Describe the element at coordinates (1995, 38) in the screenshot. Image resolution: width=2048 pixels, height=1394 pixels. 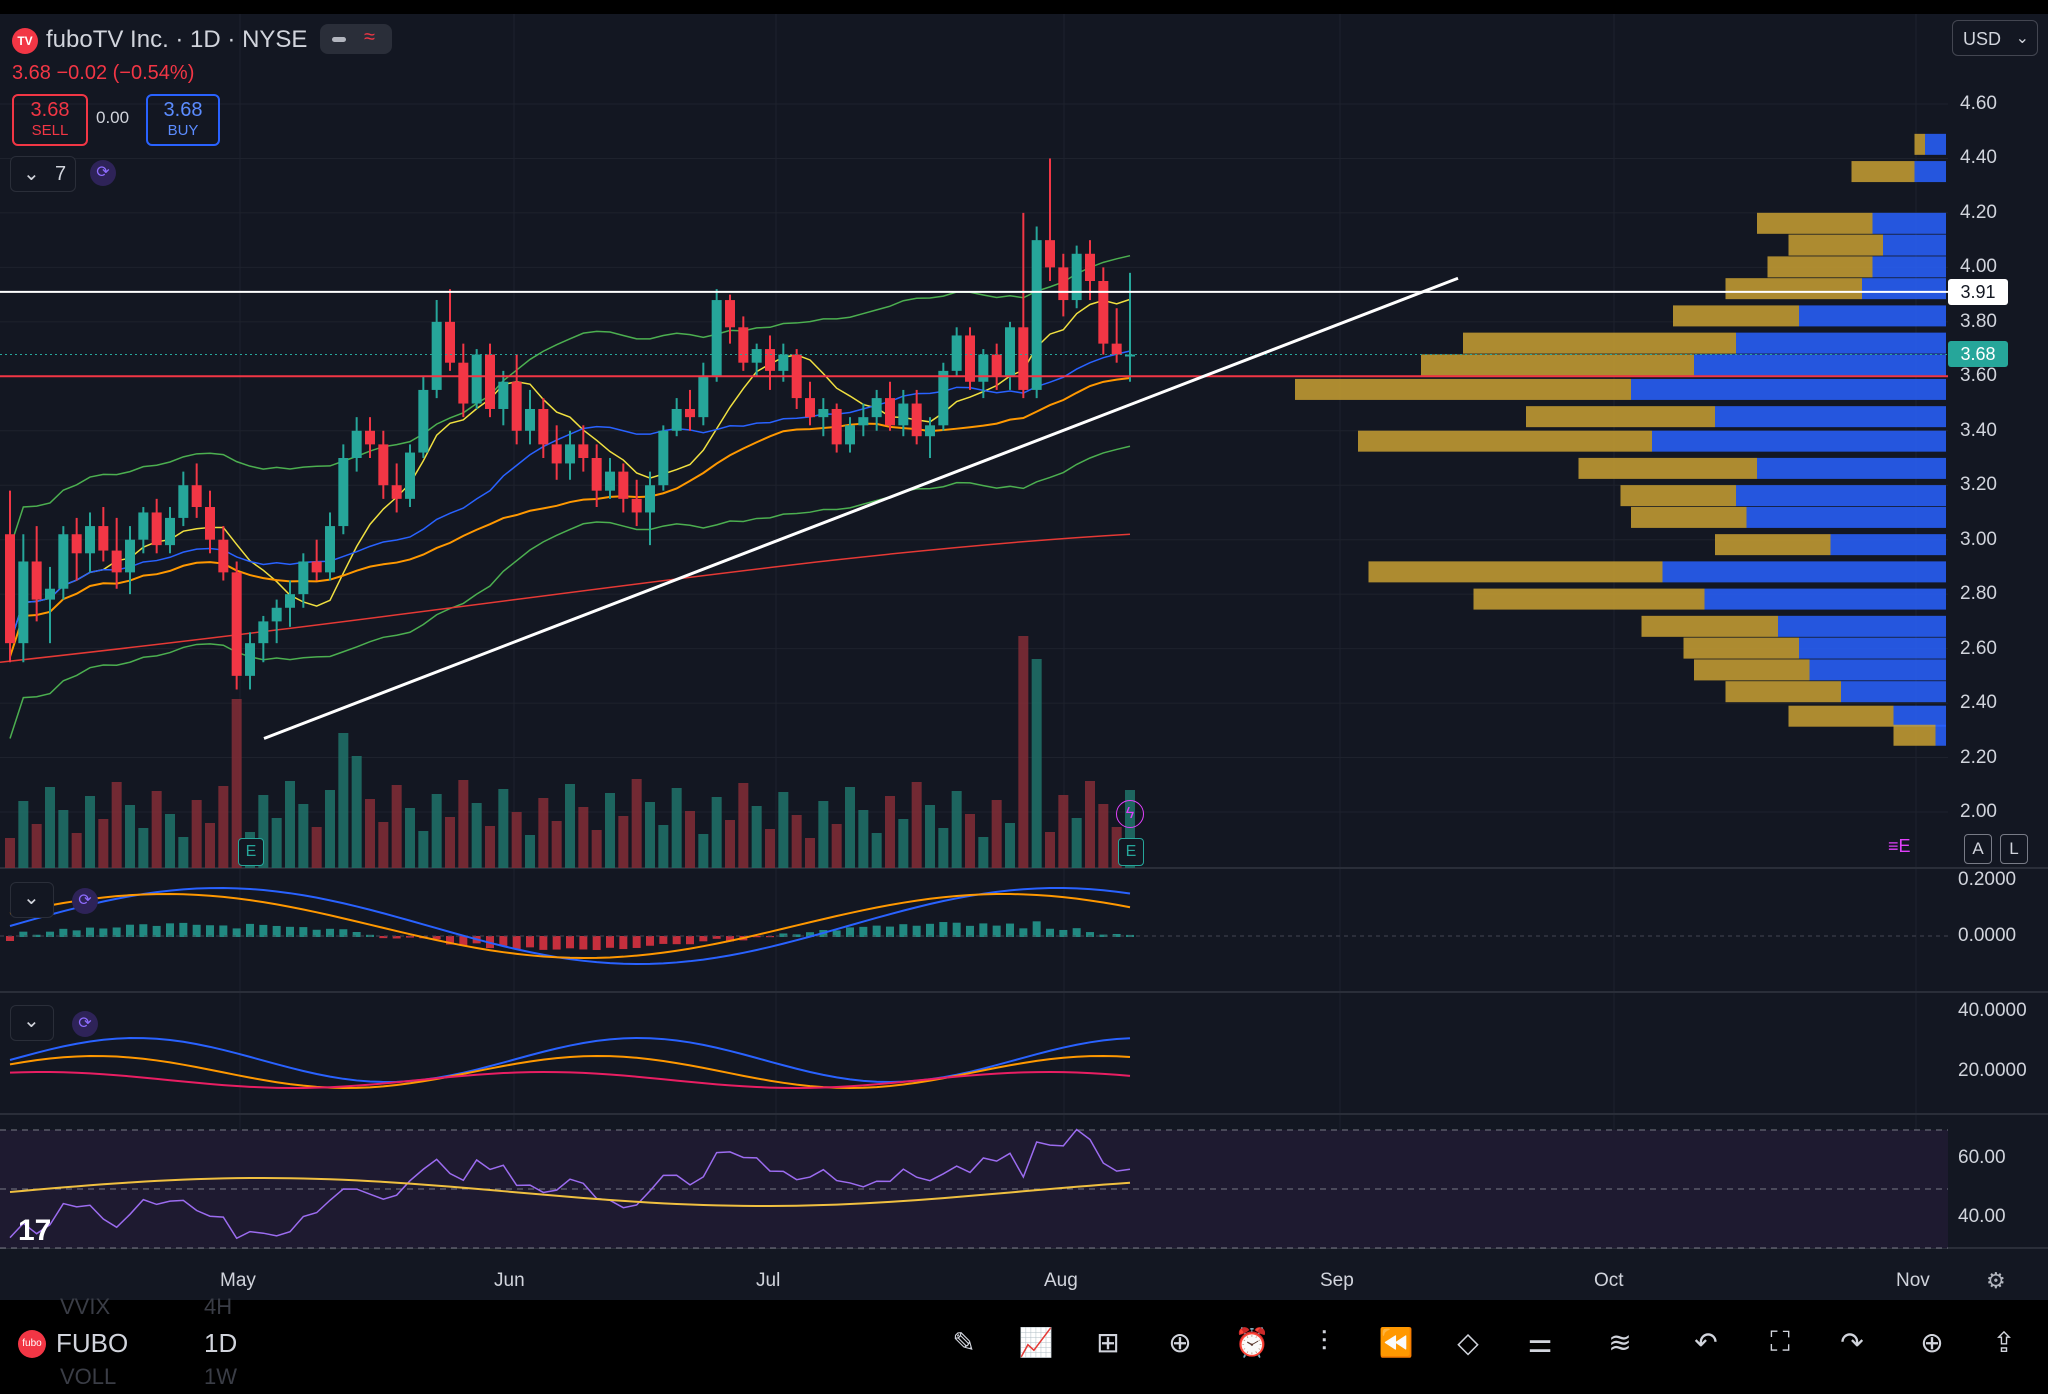
I see `currency-select: USD ⌄` at that location.